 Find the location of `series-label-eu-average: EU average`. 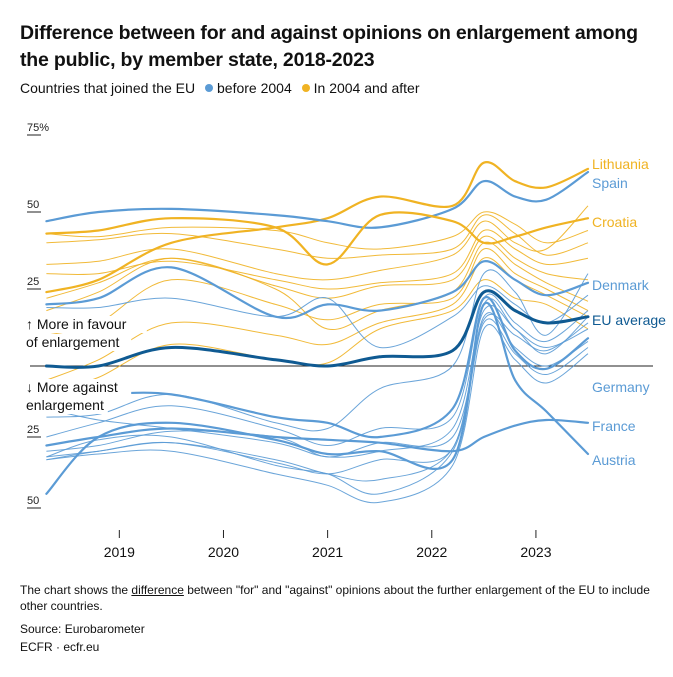

series-label-eu-average: EU average is located at coordinates (629, 320).